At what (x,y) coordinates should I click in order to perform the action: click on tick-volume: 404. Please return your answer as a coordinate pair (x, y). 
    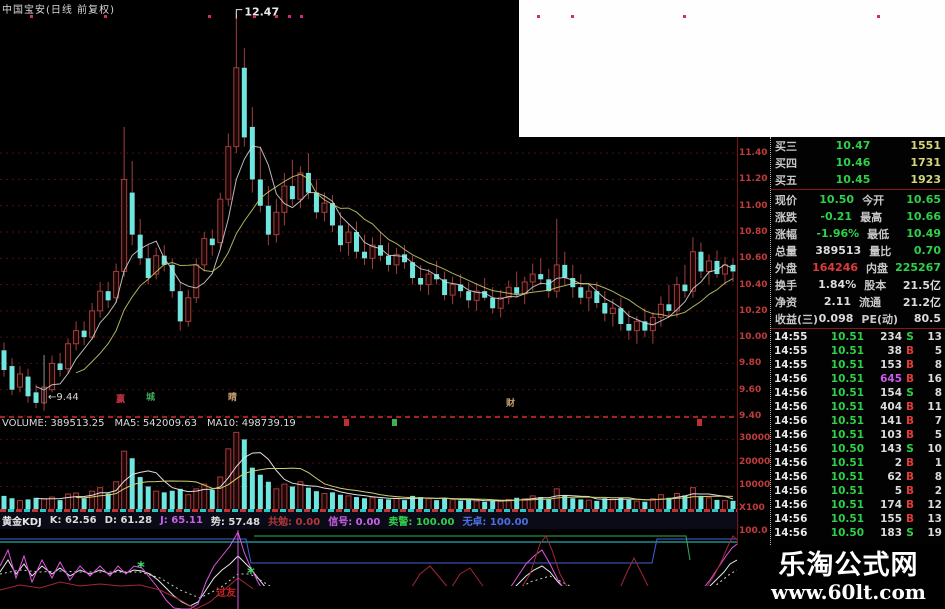
    Looking at the image, I should click on (891, 407).